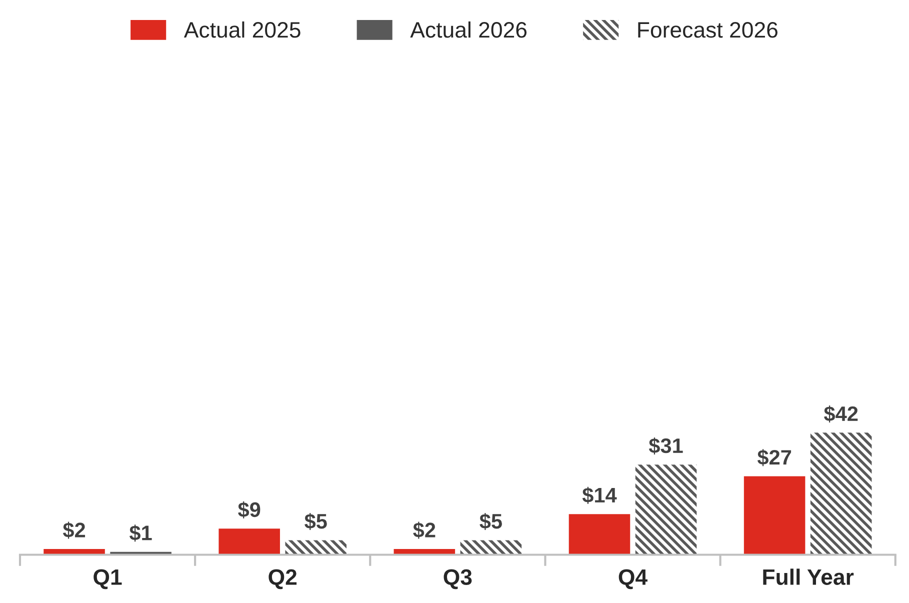 Image resolution: width=909 pixels, height=603 pixels. What do you see at coordinates (458, 579) in the screenshot?
I see `x-tick-label: Q3` at bounding box center [458, 579].